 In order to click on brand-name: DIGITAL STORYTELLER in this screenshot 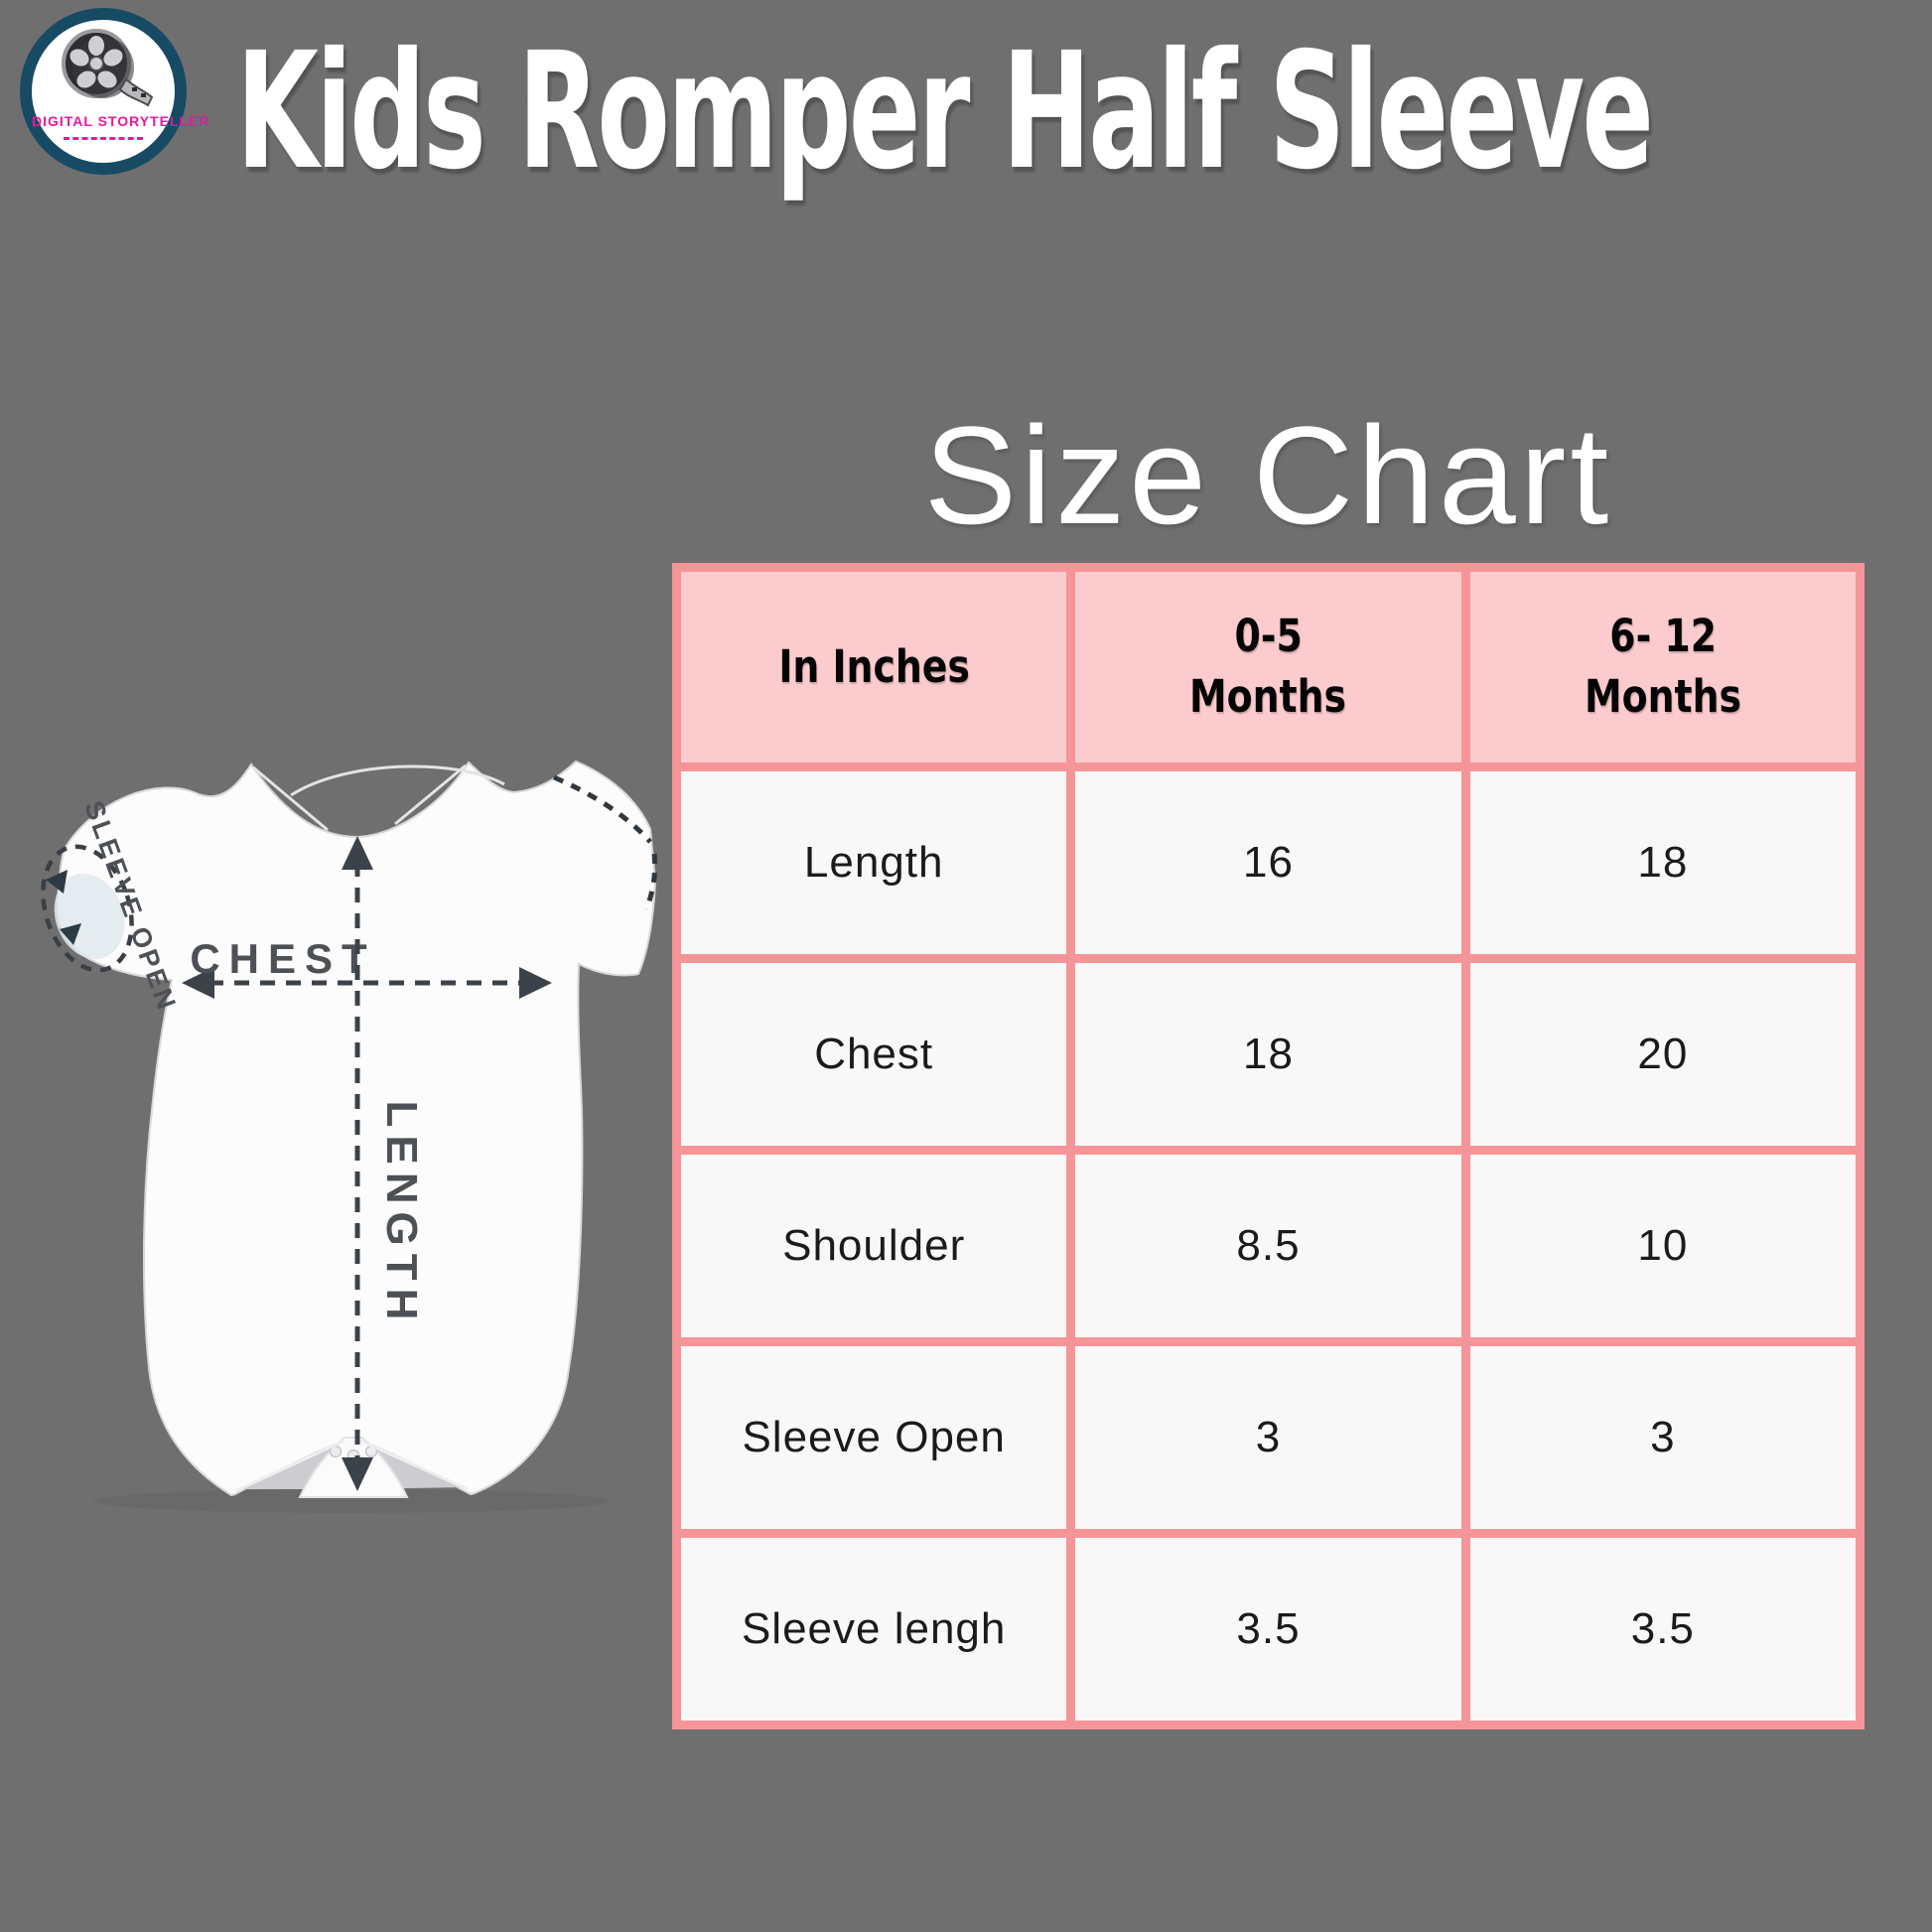, I will do `click(121, 121)`.